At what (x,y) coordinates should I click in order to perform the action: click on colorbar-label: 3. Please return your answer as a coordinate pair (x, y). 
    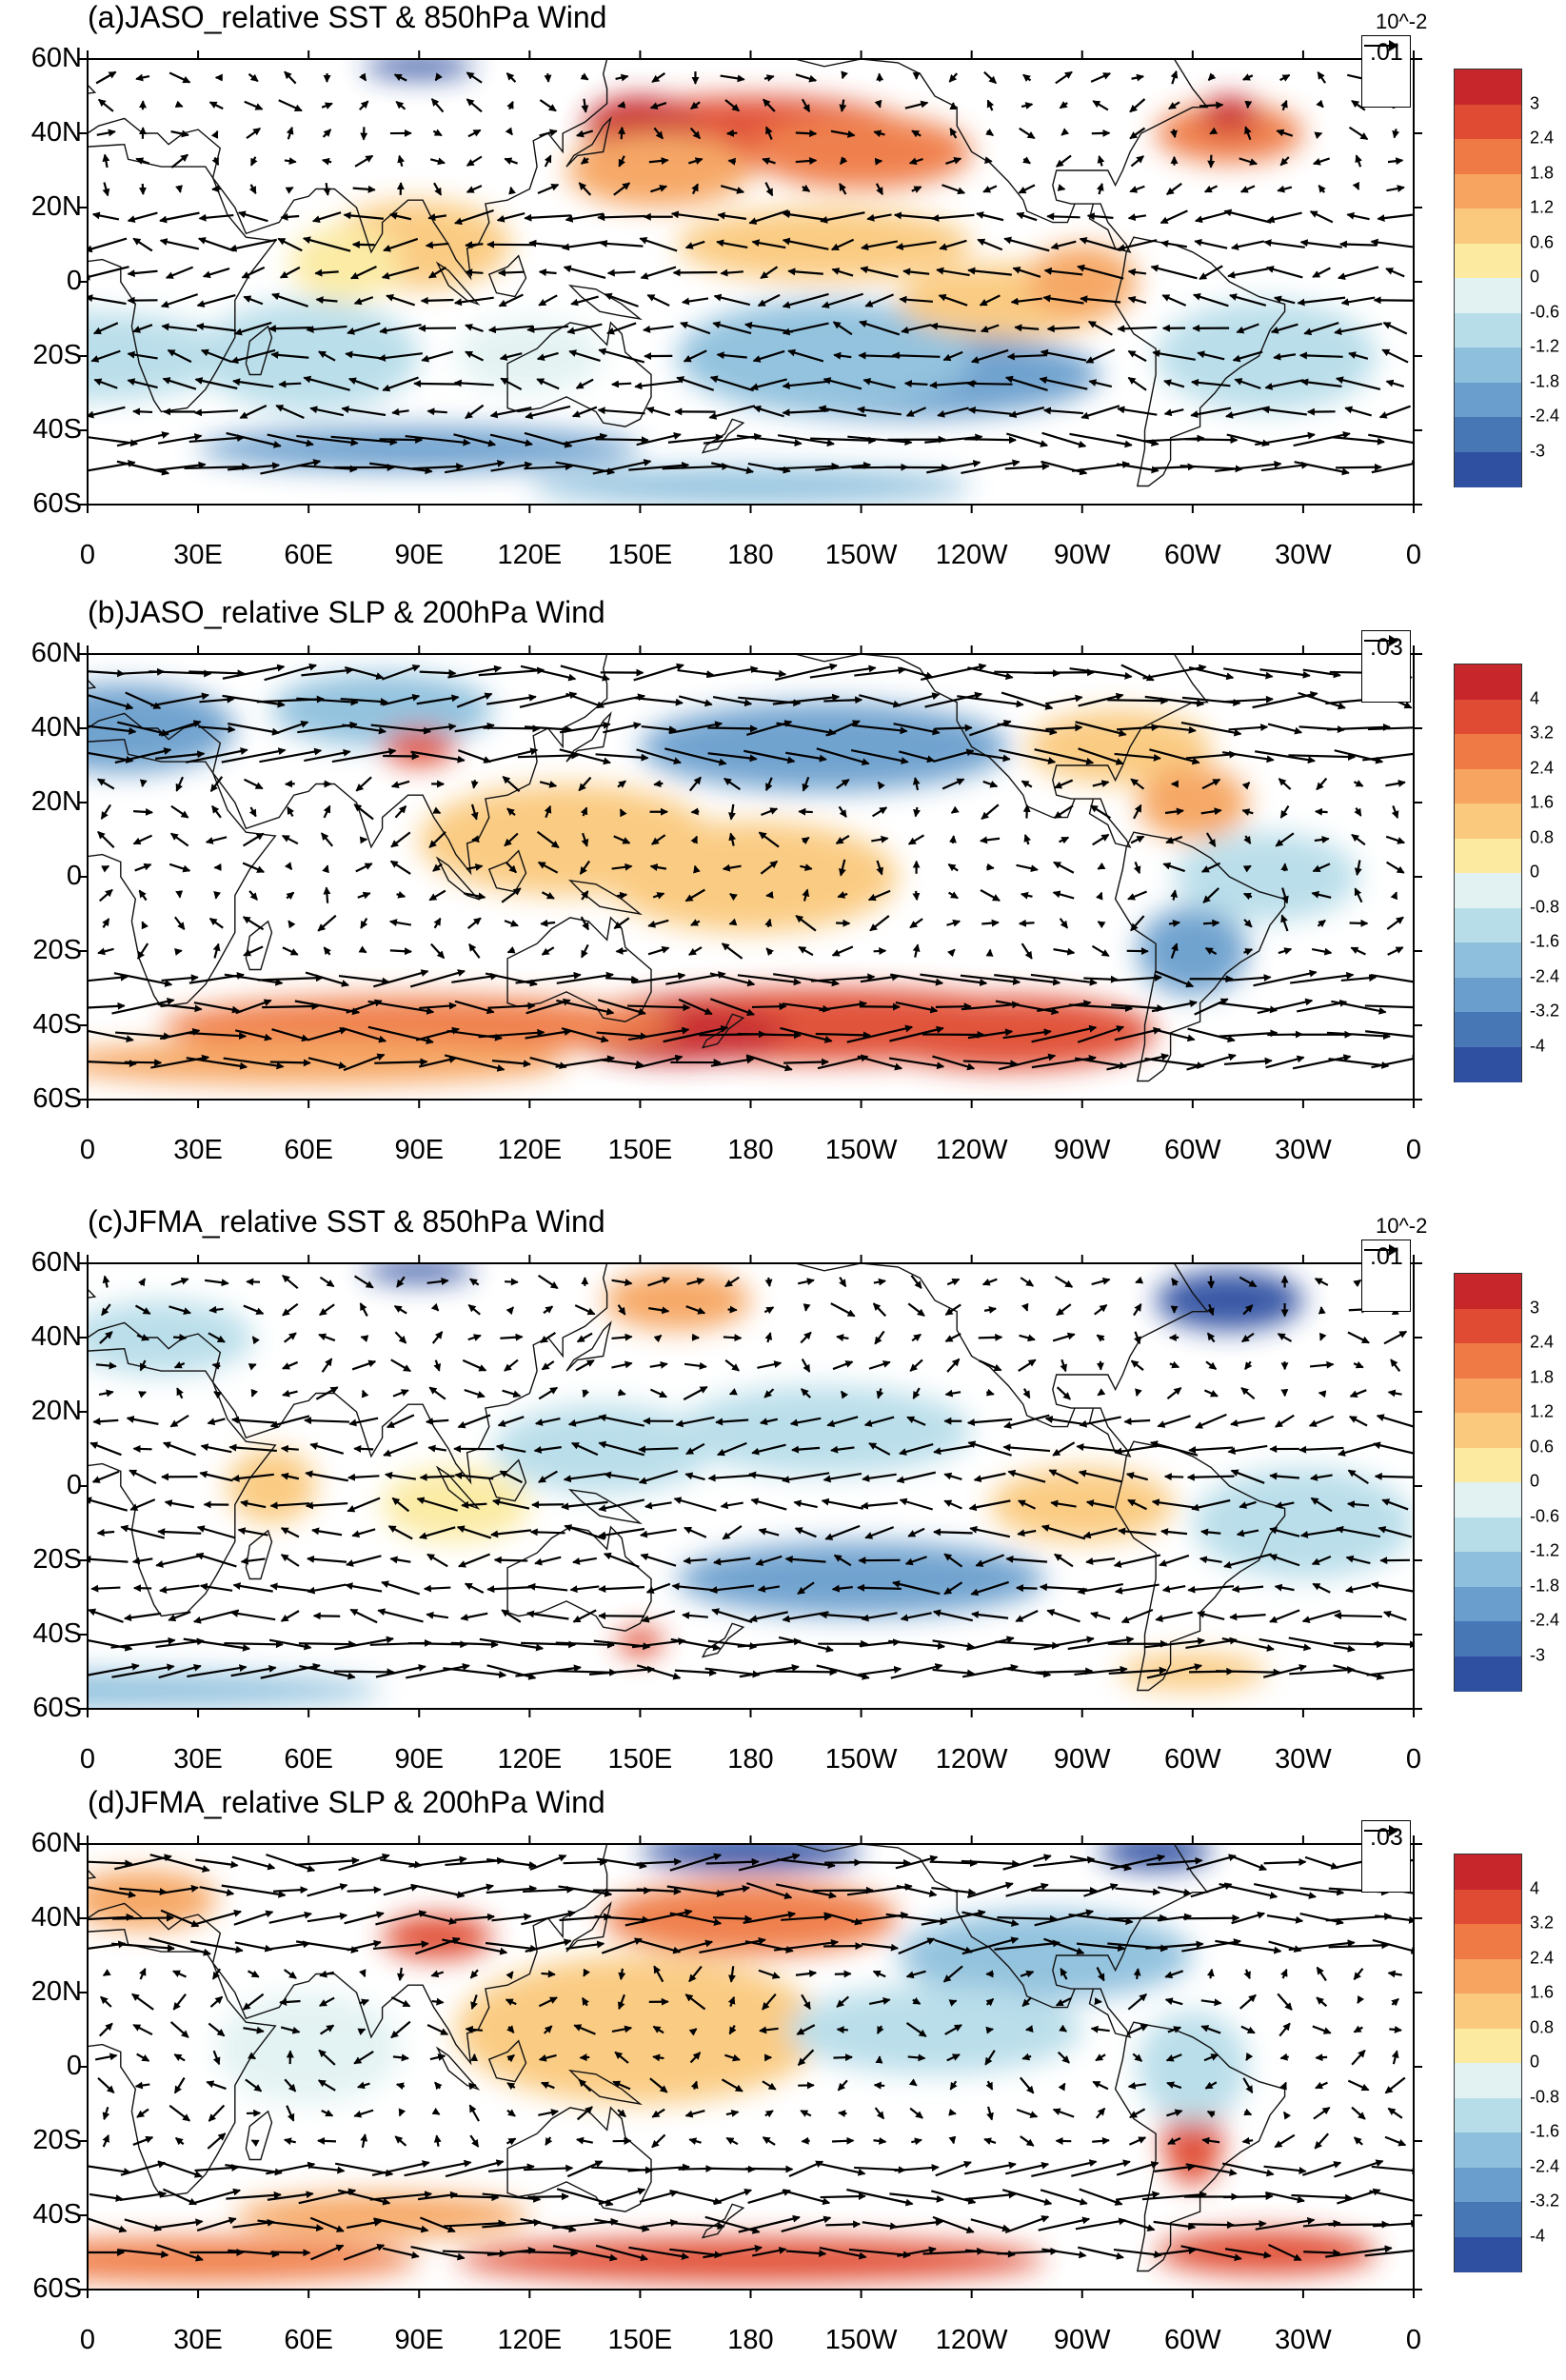
    Looking at the image, I should click on (1535, 102).